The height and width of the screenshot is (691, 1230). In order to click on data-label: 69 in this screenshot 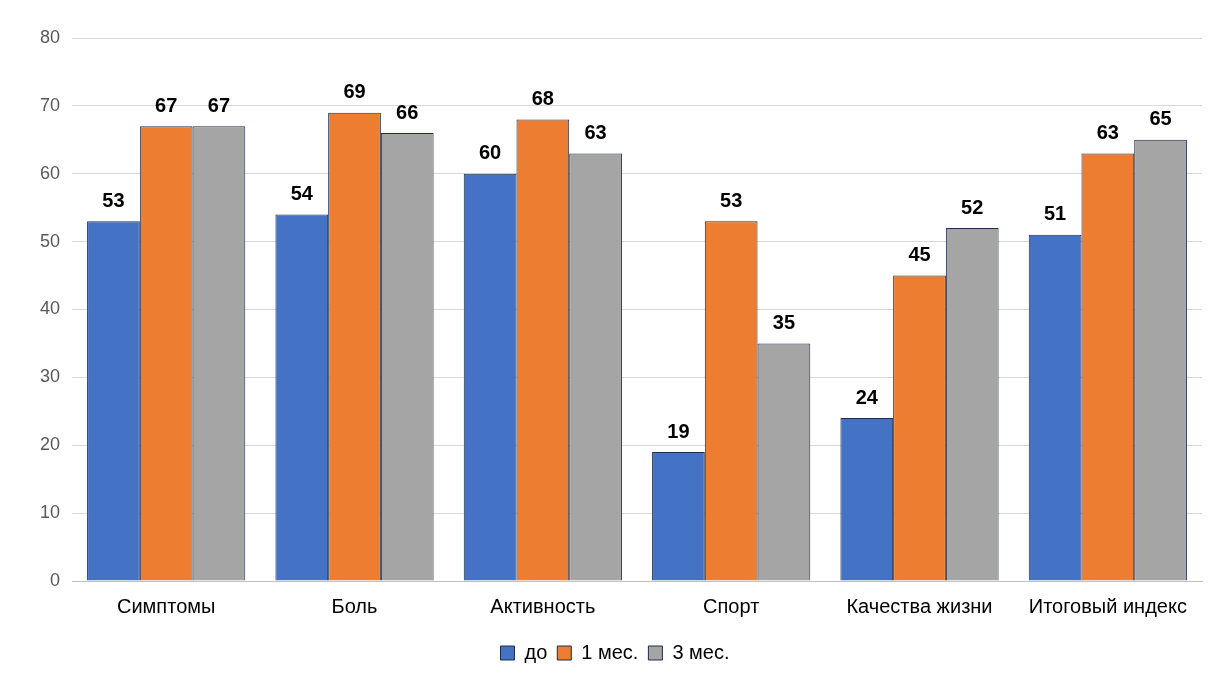, I will do `click(354, 91)`.